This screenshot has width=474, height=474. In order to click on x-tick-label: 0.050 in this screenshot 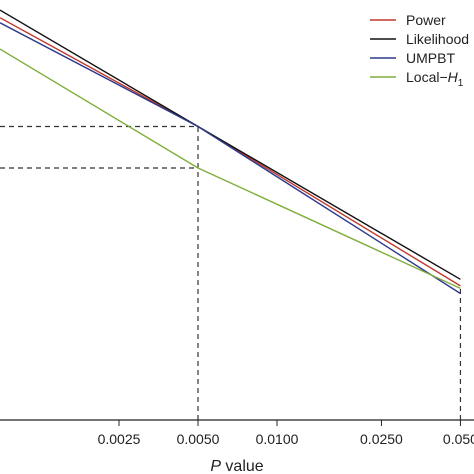, I will do `click(458, 439)`.